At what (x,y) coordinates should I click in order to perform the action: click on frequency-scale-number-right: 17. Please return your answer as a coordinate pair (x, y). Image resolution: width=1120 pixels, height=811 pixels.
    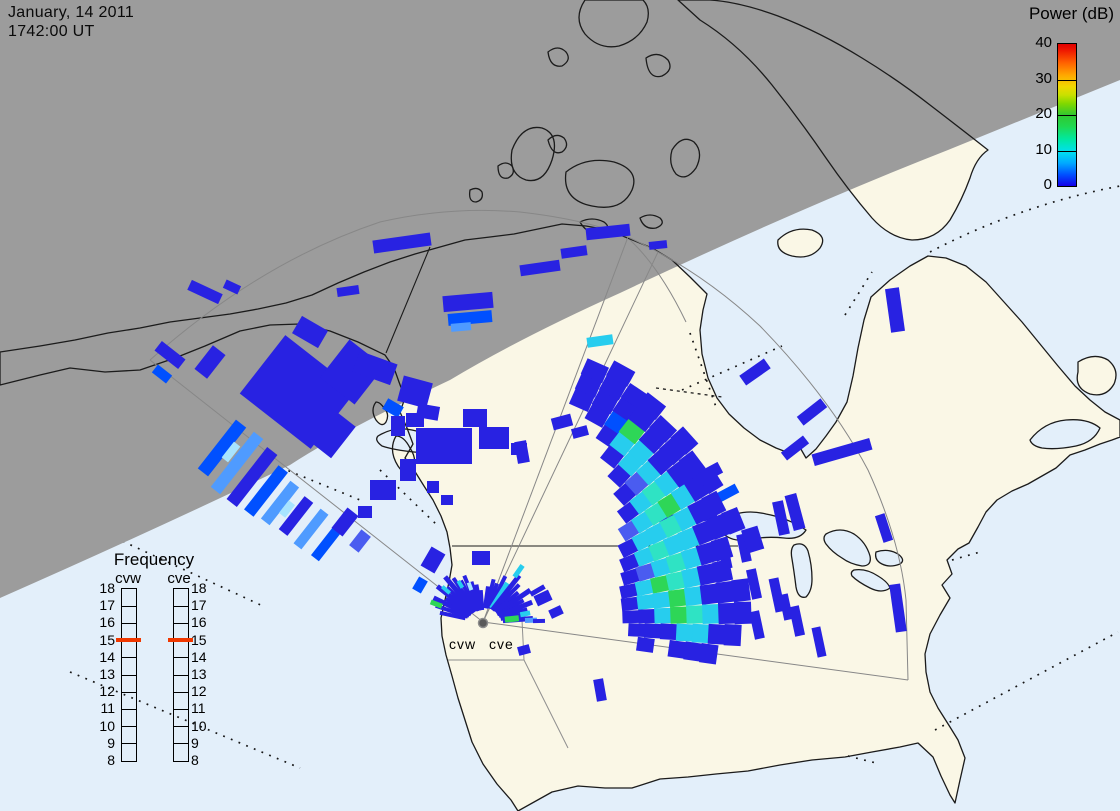
    Looking at the image, I should click on (199, 605).